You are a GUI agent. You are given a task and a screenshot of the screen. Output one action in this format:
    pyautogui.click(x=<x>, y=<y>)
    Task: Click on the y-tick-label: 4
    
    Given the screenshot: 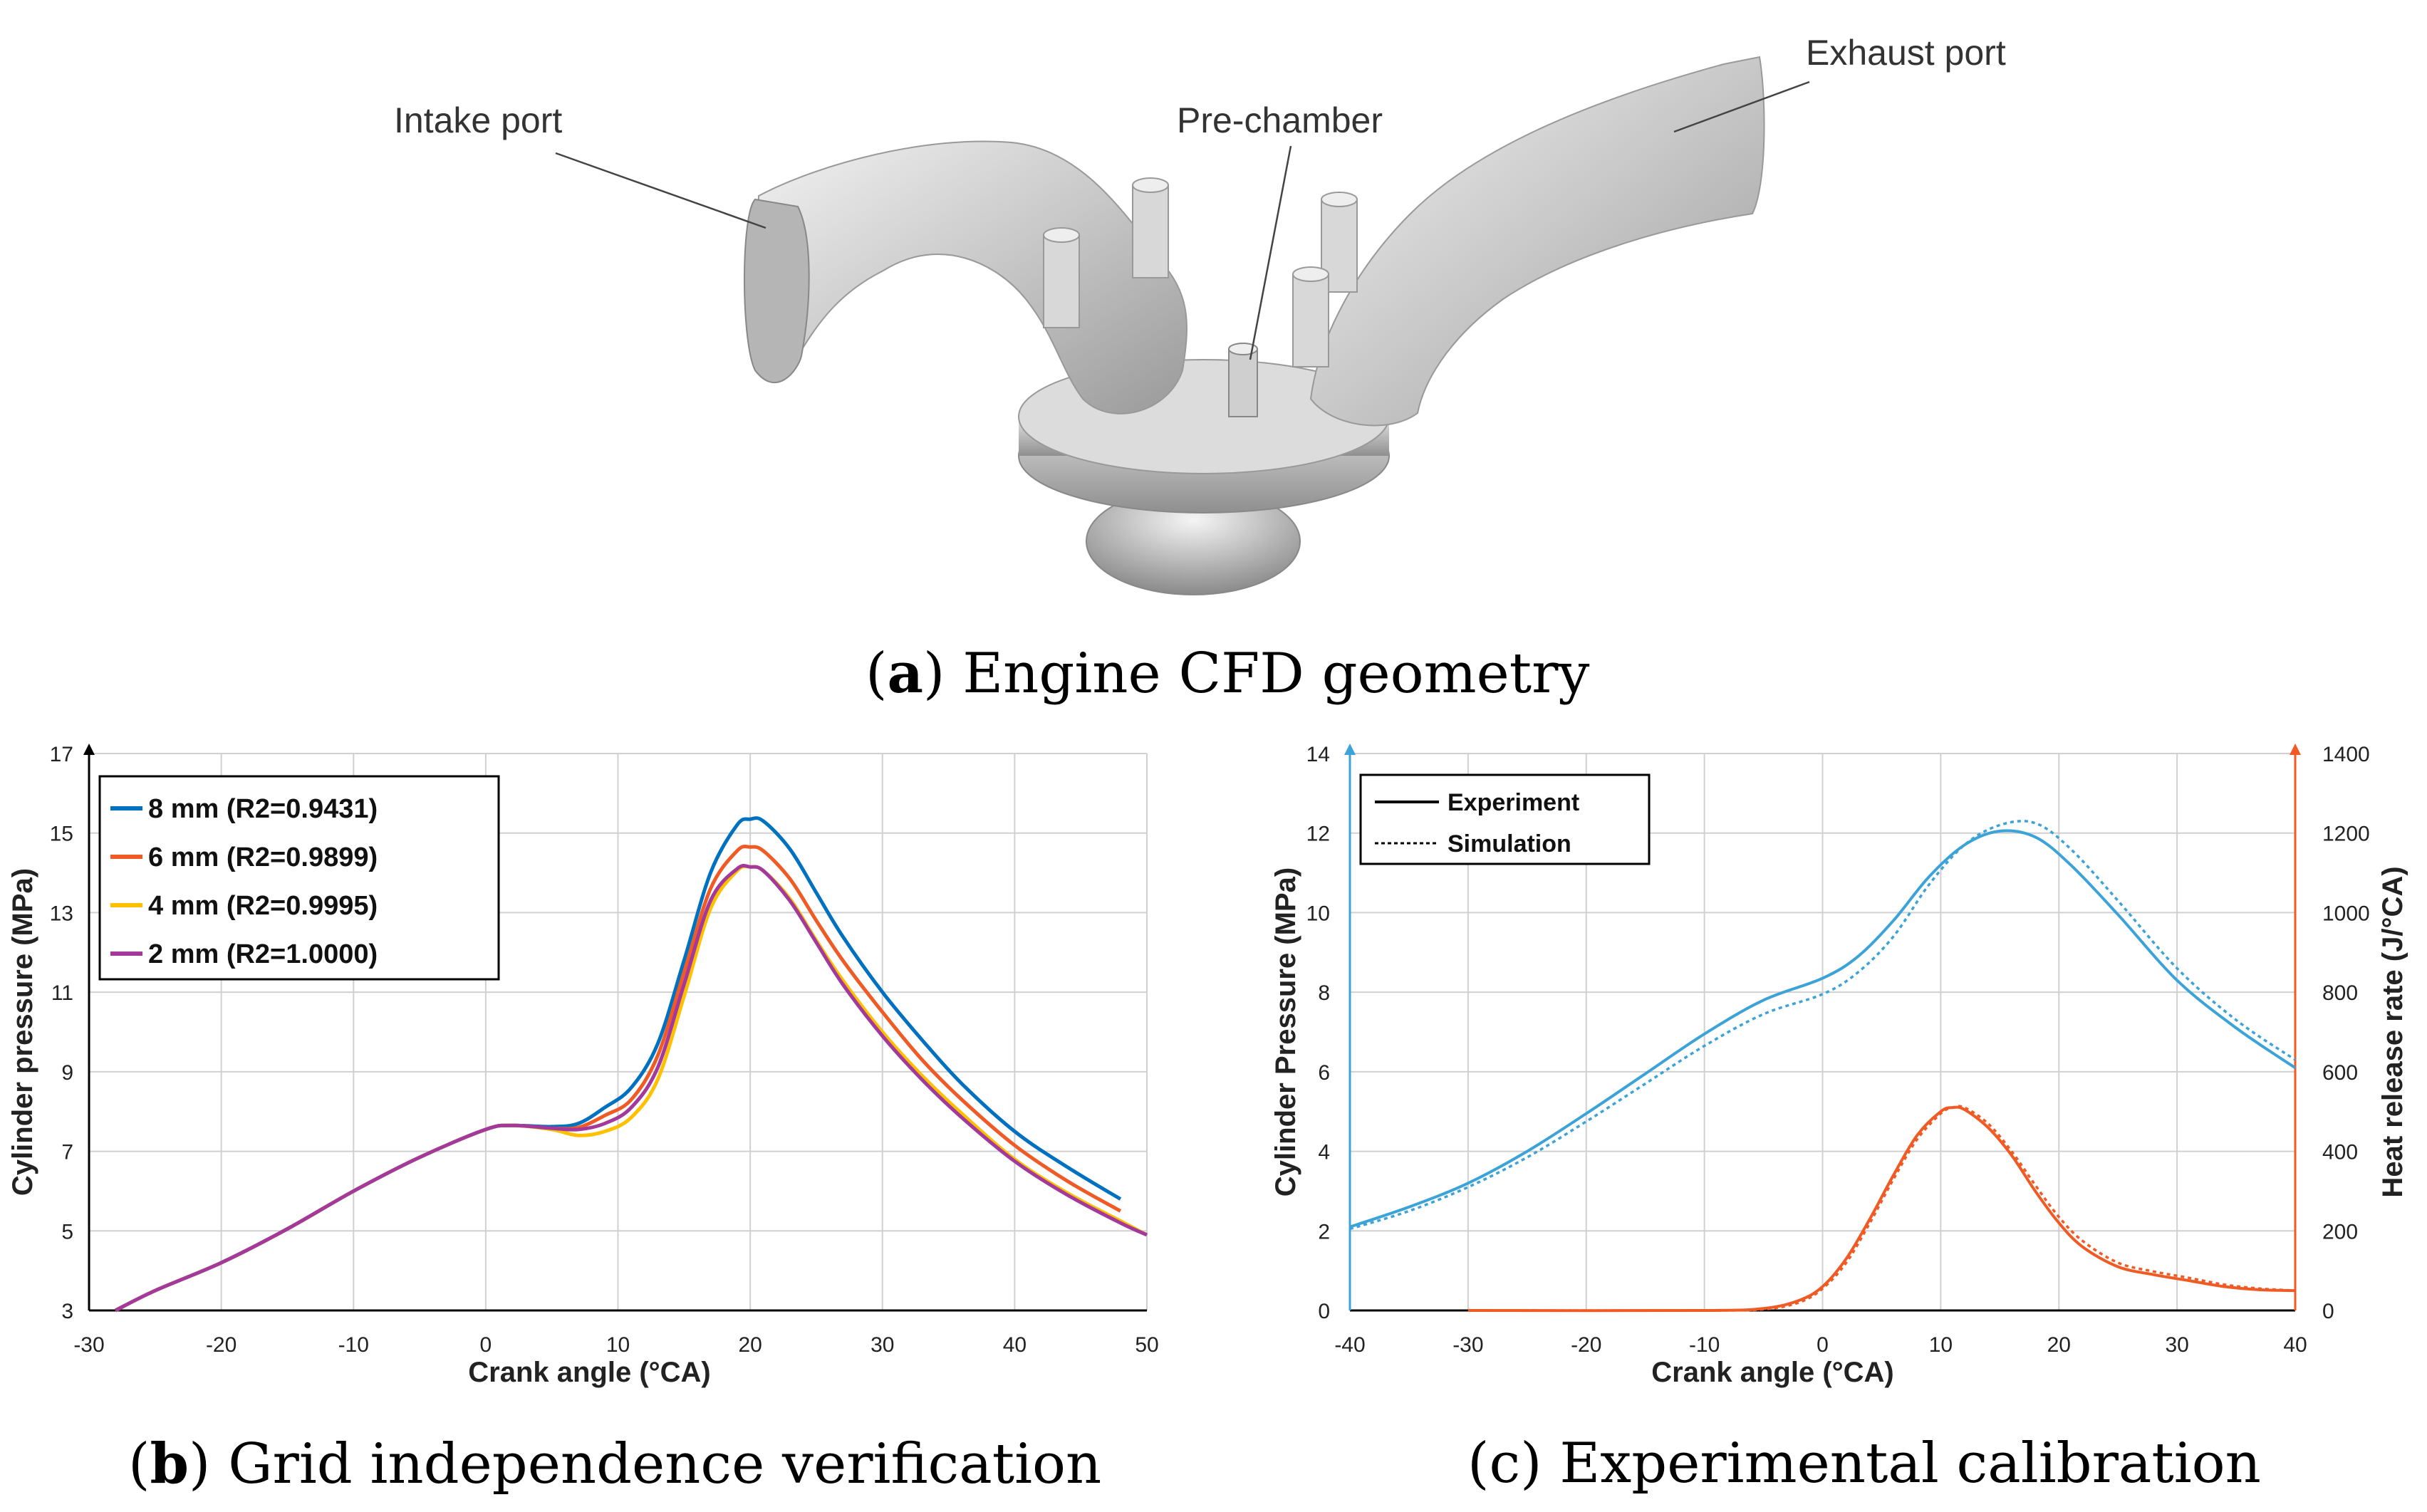 What is the action you would take?
    pyautogui.click(x=1324, y=1152)
    